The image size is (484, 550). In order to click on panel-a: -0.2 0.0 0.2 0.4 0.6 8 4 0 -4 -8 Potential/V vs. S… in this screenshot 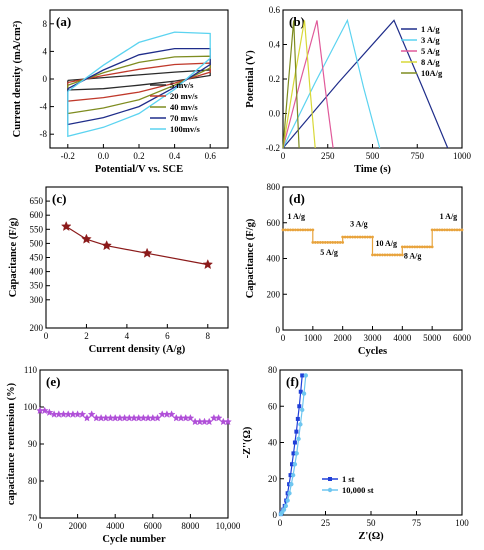, I will do `click(120, 92)`.